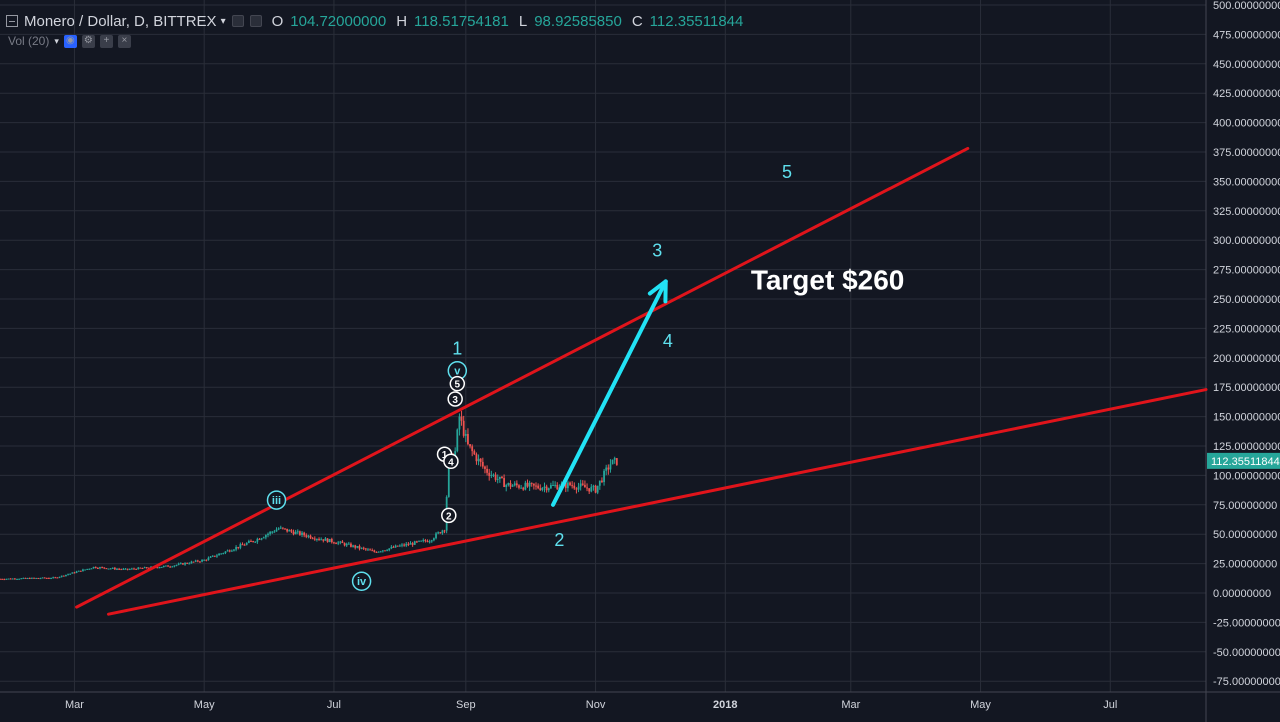  What do you see at coordinates (1246, 124) in the screenshot?
I see `y-tick-label: 400.00000000` at bounding box center [1246, 124].